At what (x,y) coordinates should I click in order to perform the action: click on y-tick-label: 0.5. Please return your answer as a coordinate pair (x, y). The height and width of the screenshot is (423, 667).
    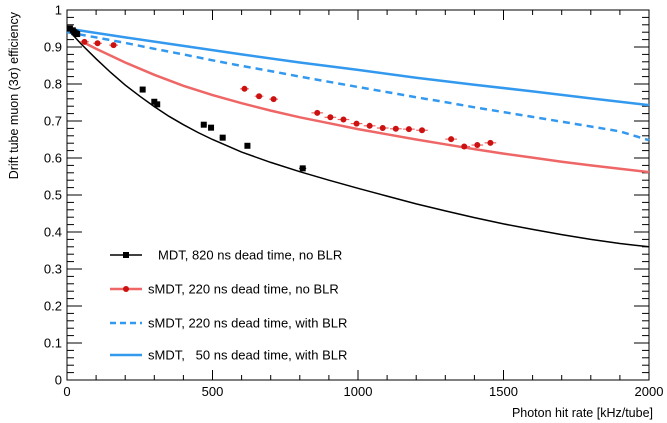
    Looking at the image, I should click on (53, 195).